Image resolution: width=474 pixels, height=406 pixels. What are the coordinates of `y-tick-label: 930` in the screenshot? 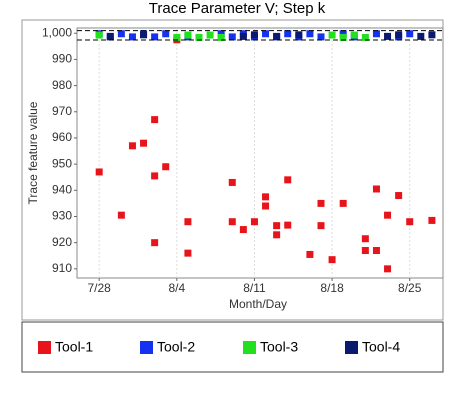 It's located at (62, 216).